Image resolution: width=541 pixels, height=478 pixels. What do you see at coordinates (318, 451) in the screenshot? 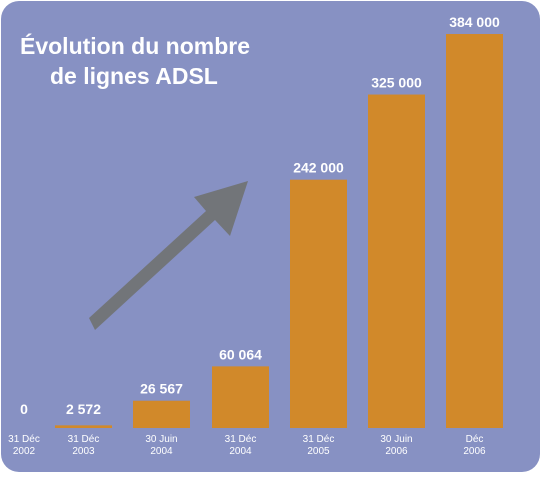
I see `x-tick-label: 2005` at bounding box center [318, 451].